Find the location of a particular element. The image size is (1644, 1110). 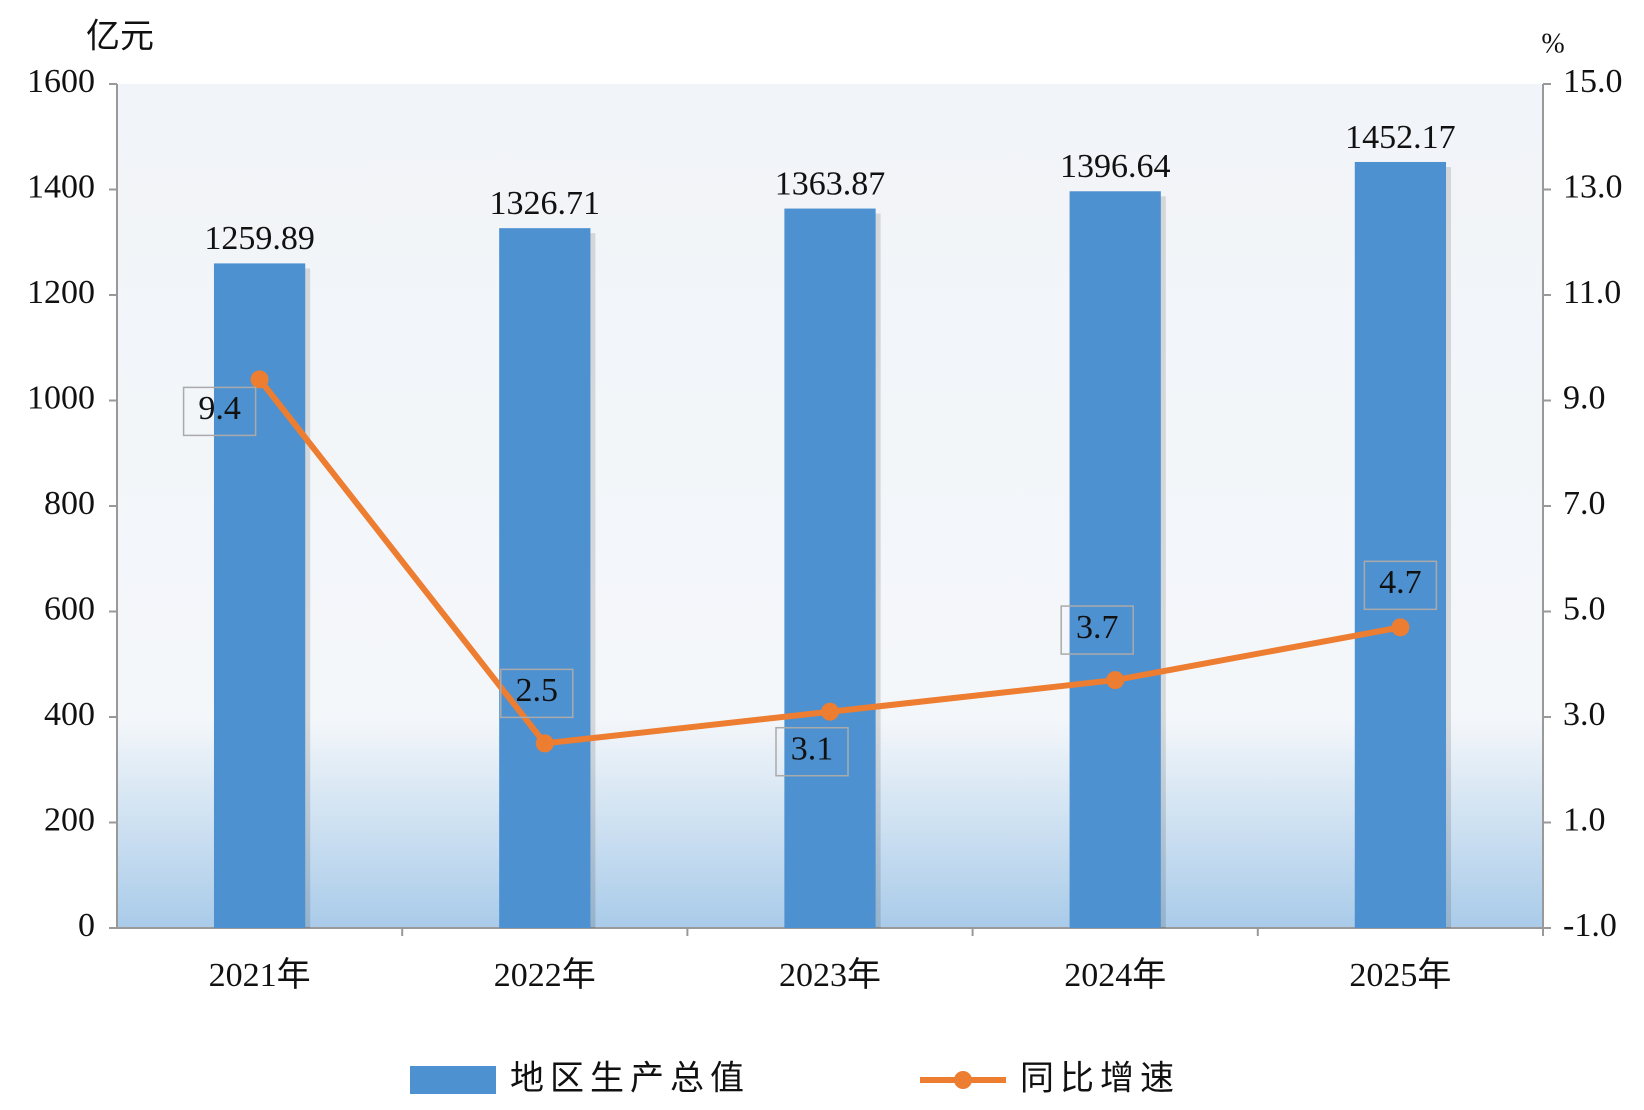

x-tick-label: 2021年 is located at coordinates (260, 975).